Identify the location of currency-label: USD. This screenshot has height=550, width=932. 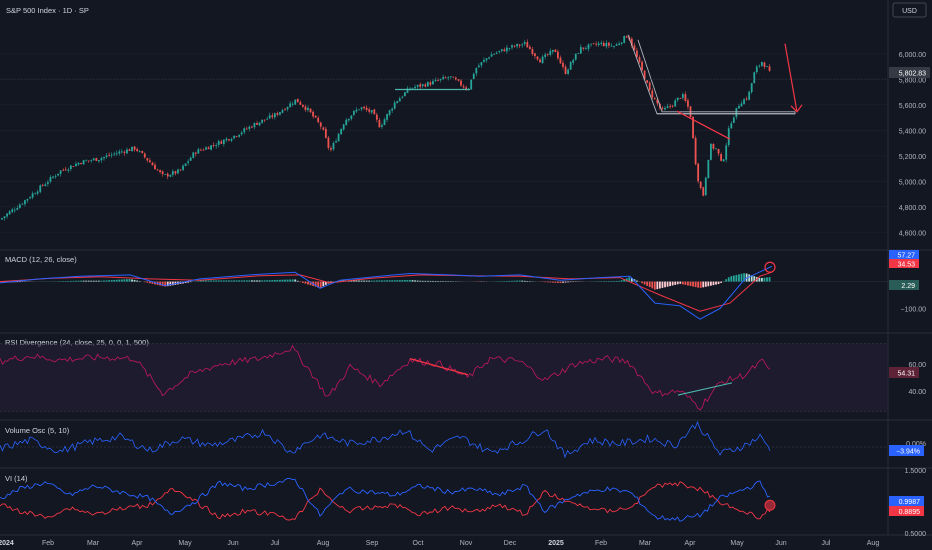
(909, 11).